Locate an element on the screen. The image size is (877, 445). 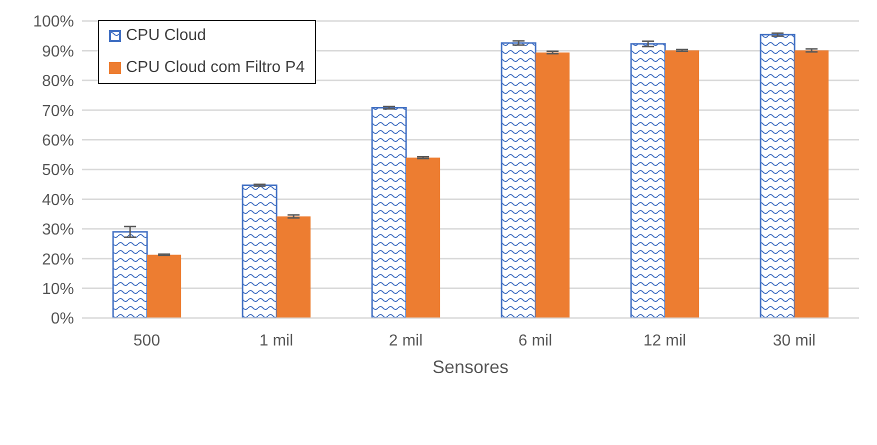
x-tick-label: 6 mil is located at coordinates (535, 341).